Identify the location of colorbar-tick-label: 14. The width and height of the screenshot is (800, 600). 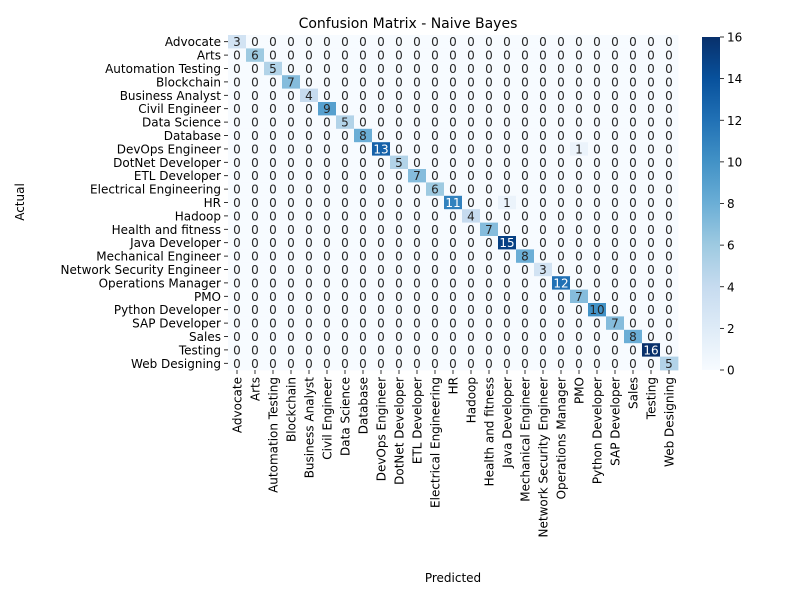
(734, 79).